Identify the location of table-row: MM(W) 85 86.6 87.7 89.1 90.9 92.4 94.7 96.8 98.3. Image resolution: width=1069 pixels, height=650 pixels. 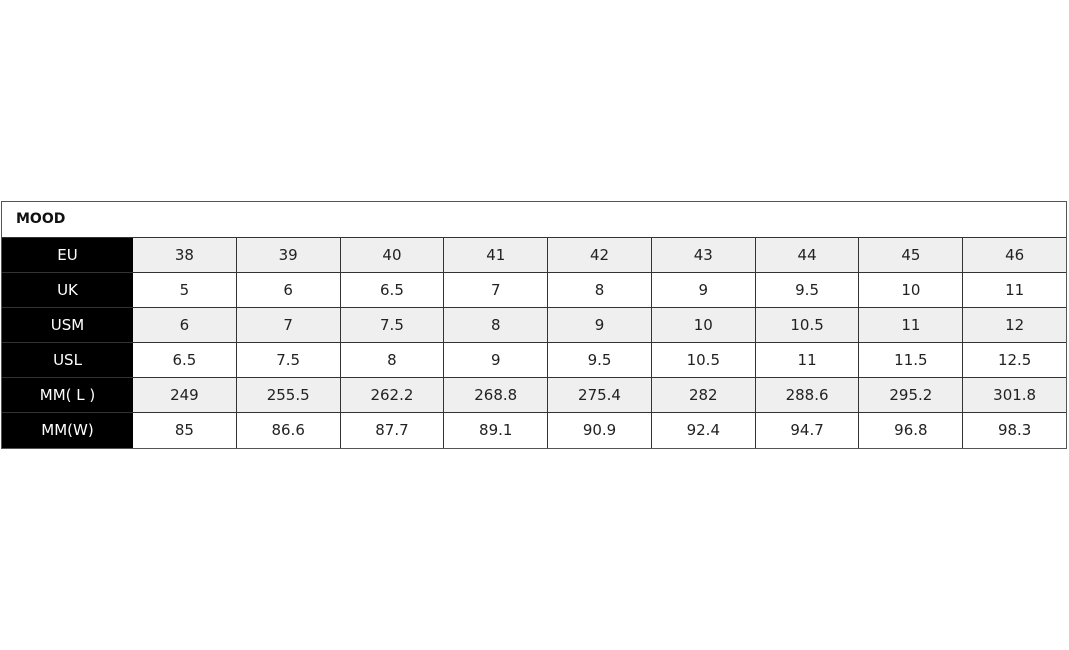
(534, 430).